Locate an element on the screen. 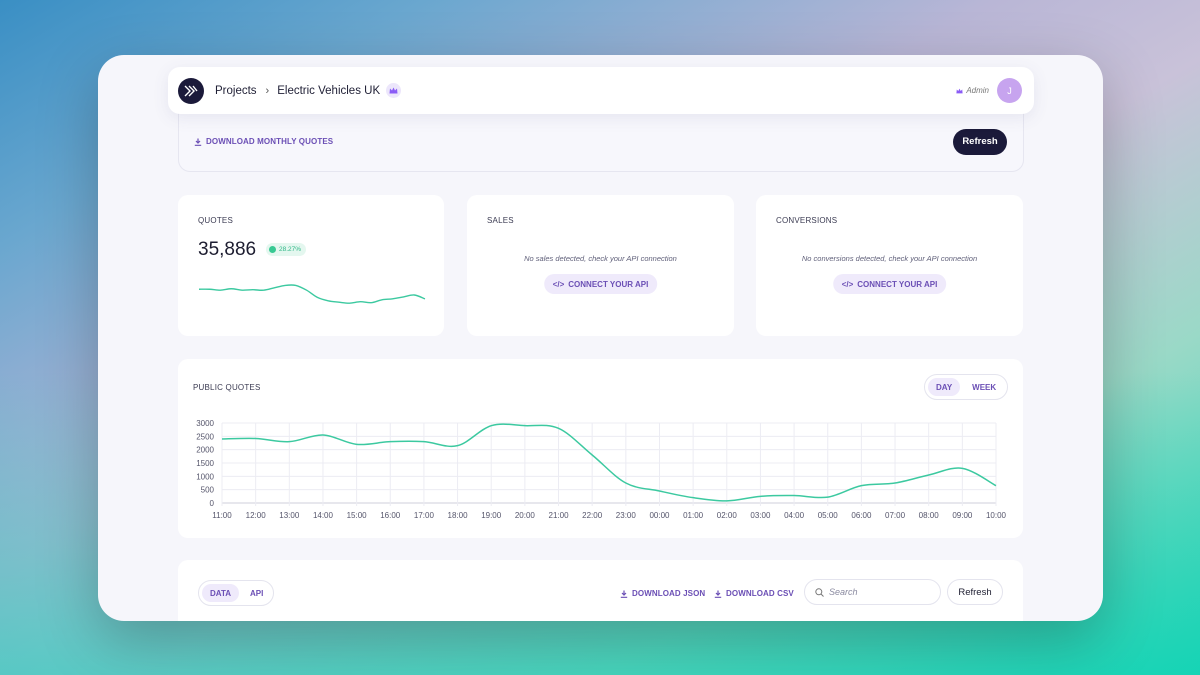 The width and height of the screenshot is (1200, 675). sales-connect-api-label: CONNECT YOUR API is located at coordinates (608, 284).